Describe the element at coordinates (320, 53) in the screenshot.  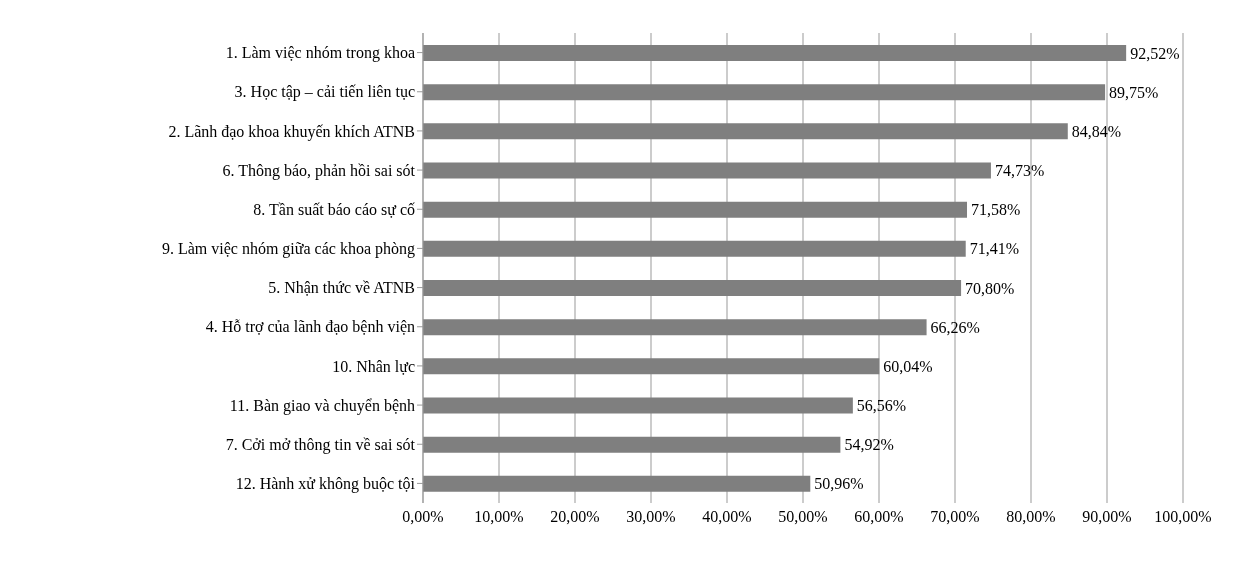
I see `y-tick-label: 1. Làm việc nhóm trong khoa` at that location.